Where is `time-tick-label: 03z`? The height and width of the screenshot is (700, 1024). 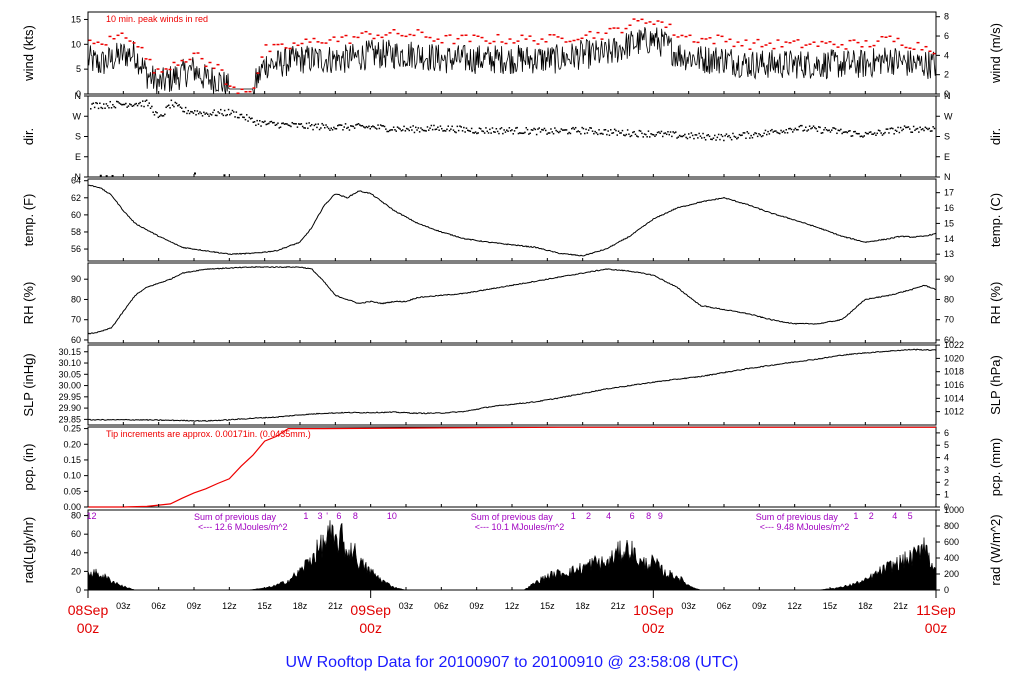
time-tick-label: 03z is located at coordinates (688, 606).